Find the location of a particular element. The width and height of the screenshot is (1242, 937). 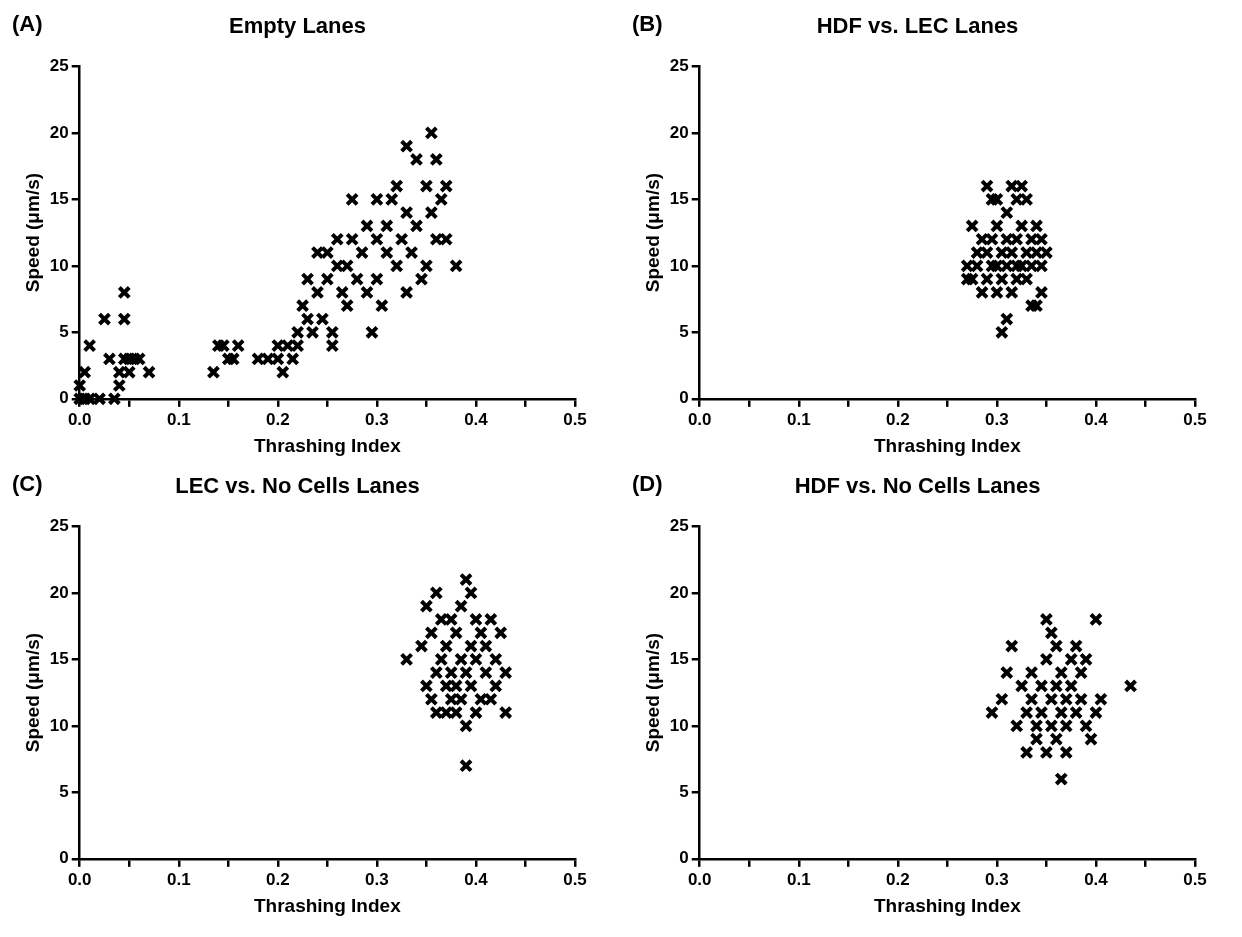

text: (C) is located at coordinates (27, 484).